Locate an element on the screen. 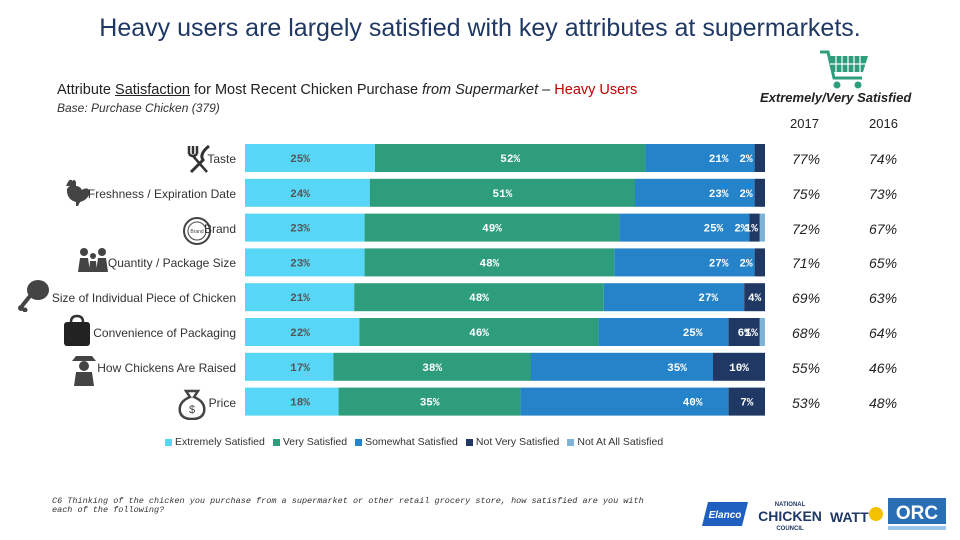 The image size is (960, 540). data-label: 27% is located at coordinates (708, 299).